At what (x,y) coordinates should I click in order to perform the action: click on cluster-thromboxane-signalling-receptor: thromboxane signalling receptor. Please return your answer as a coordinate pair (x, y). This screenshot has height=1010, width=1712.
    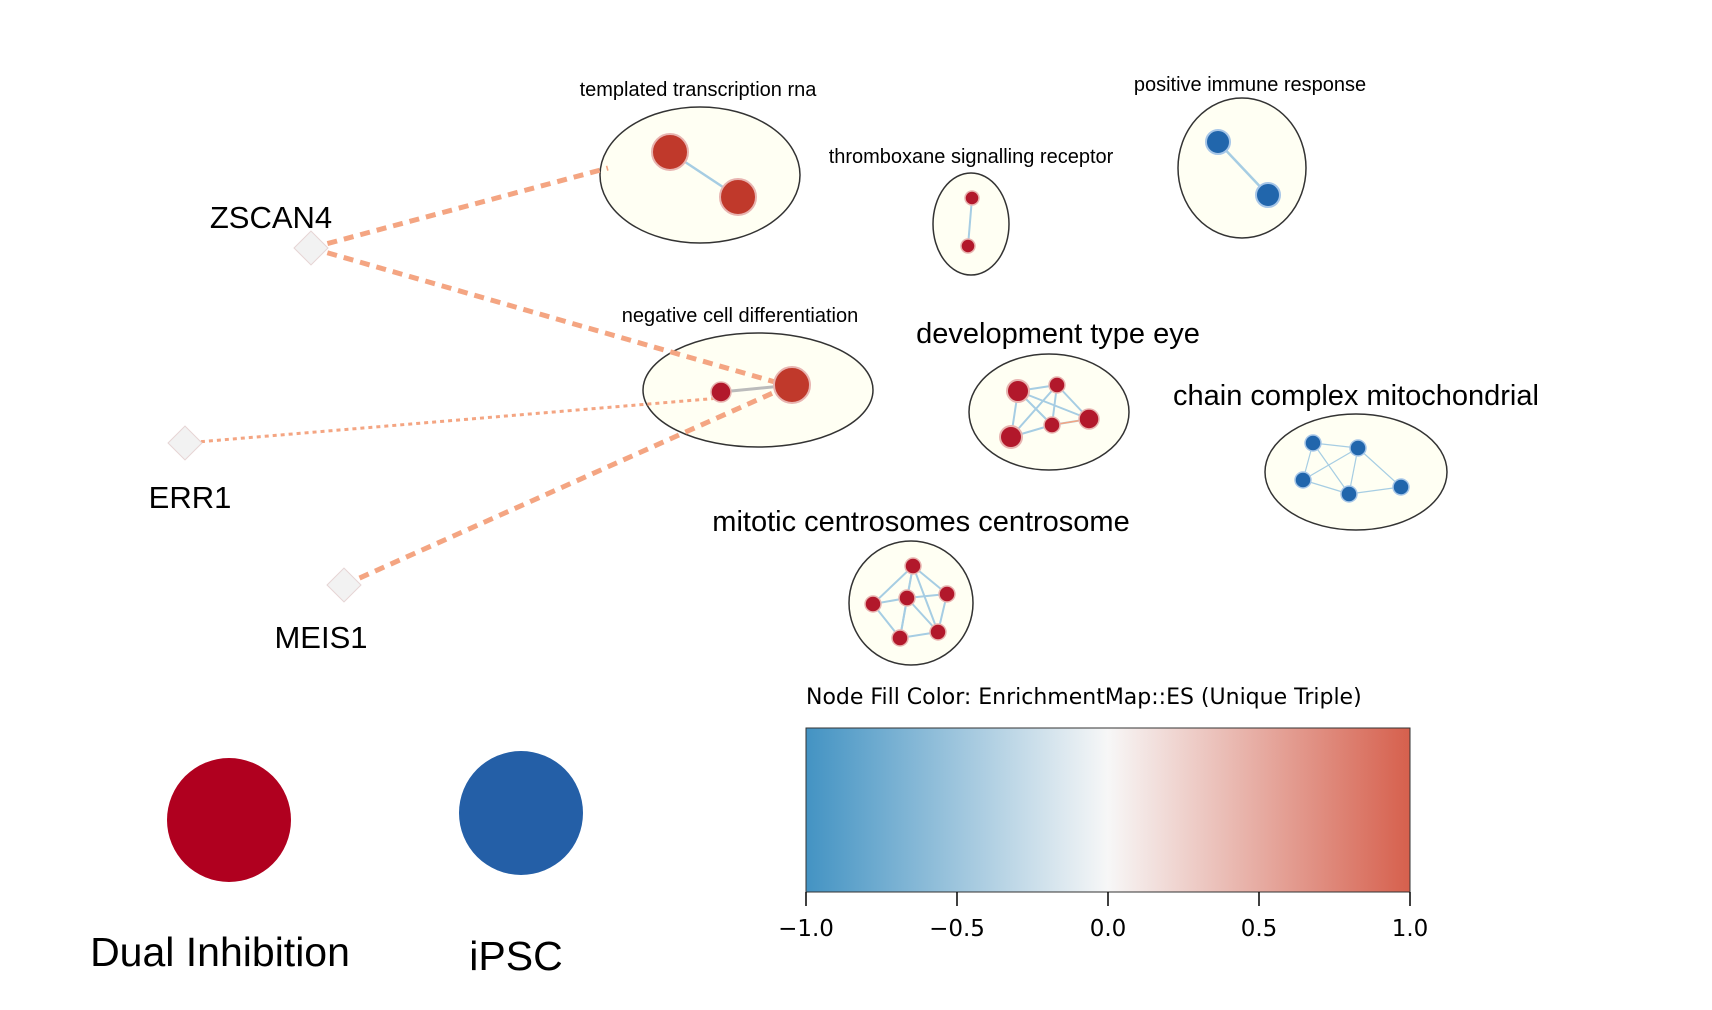
    Looking at the image, I should click on (971, 211).